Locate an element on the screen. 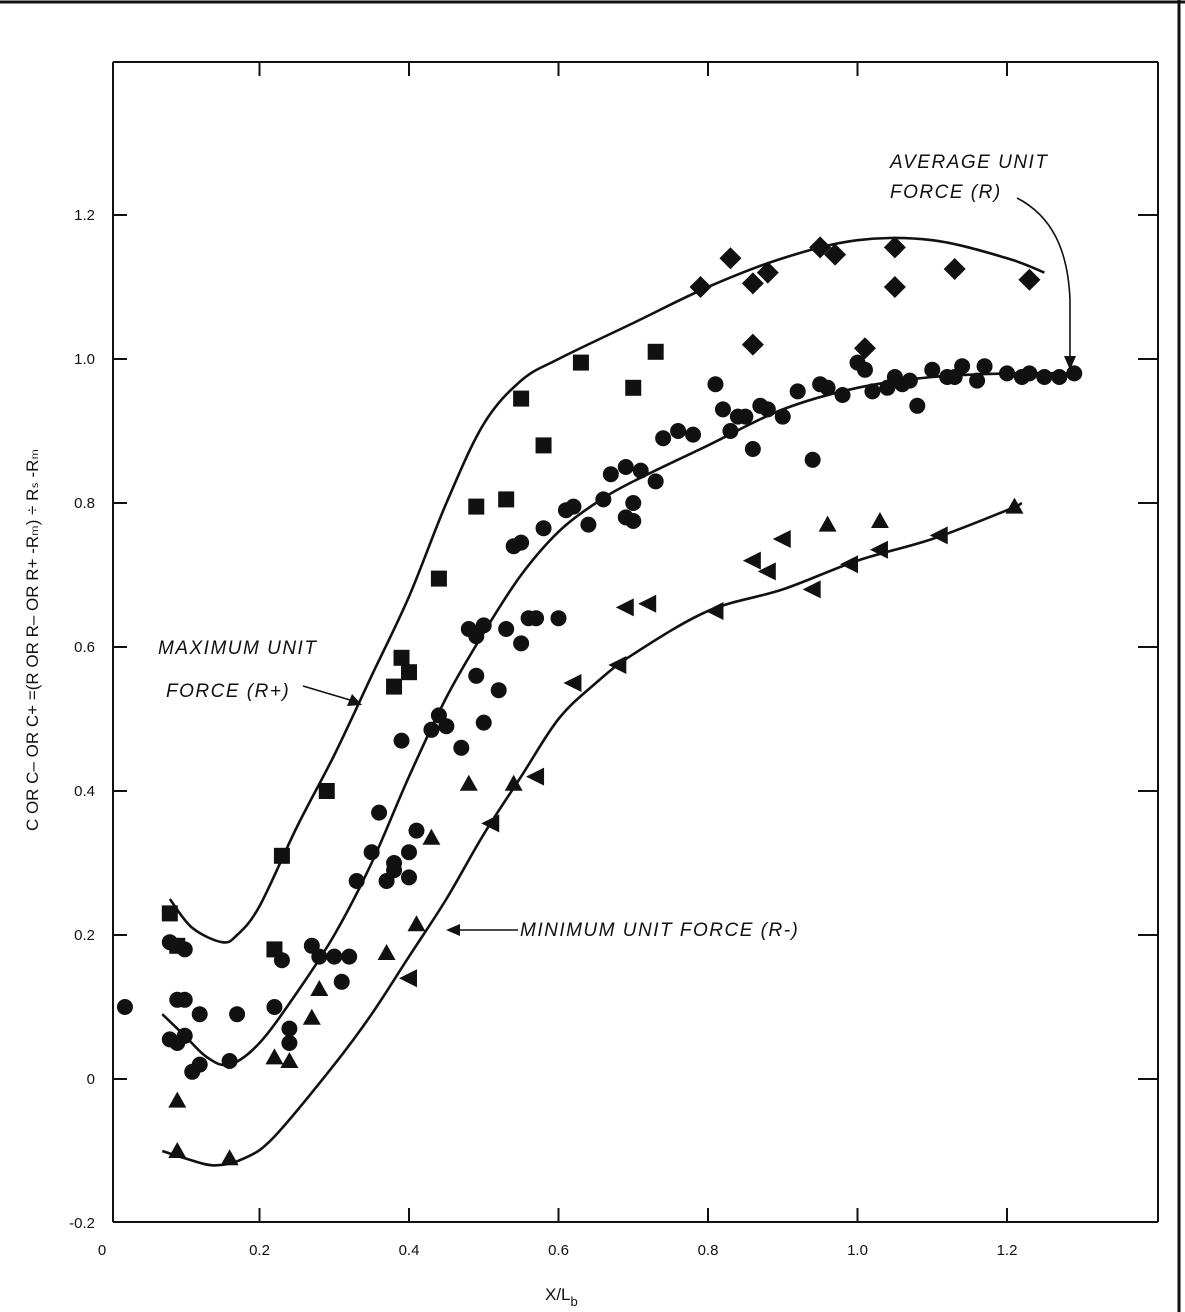 The width and height of the screenshot is (1185, 1312). annotation-average-leader is located at coordinates (1043, 278).